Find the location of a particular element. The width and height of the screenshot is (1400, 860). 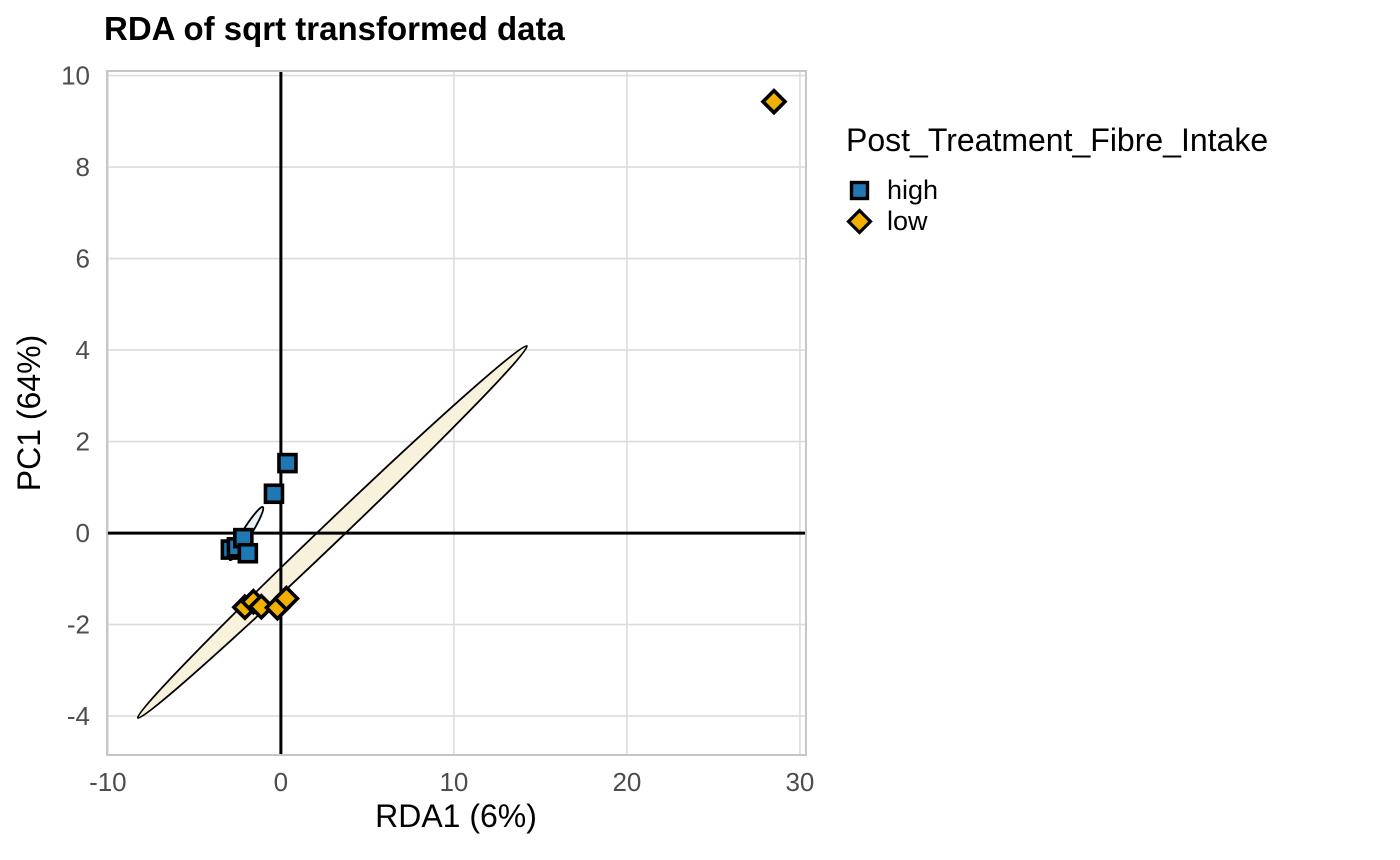

chart-title: RDA of sqrt transformed data is located at coordinates (334, 28).